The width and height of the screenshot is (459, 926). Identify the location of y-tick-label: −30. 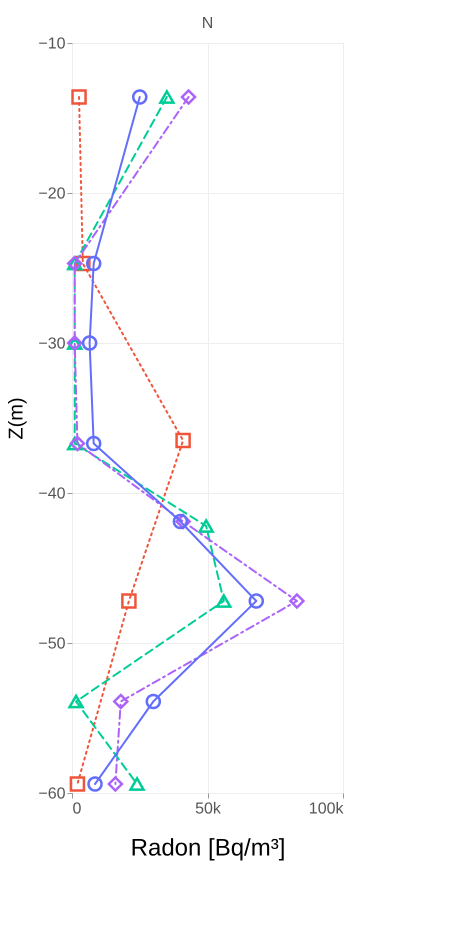
(52, 344).